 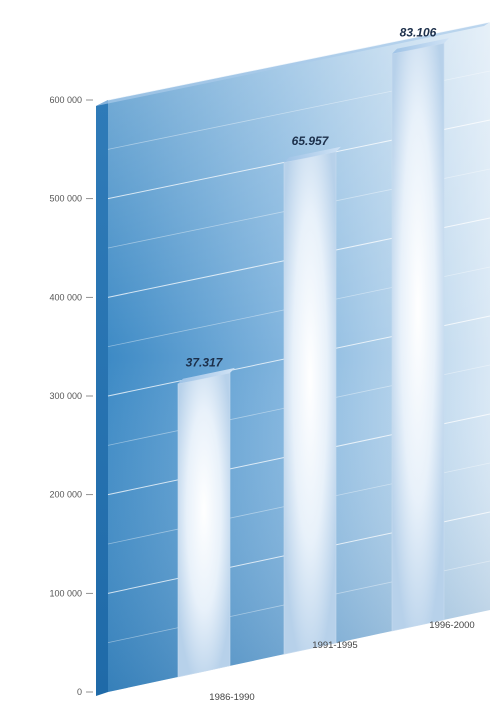 What do you see at coordinates (231, 697) in the screenshot?
I see `x-tick-label: 1986-1990` at bounding box center [231, 697].